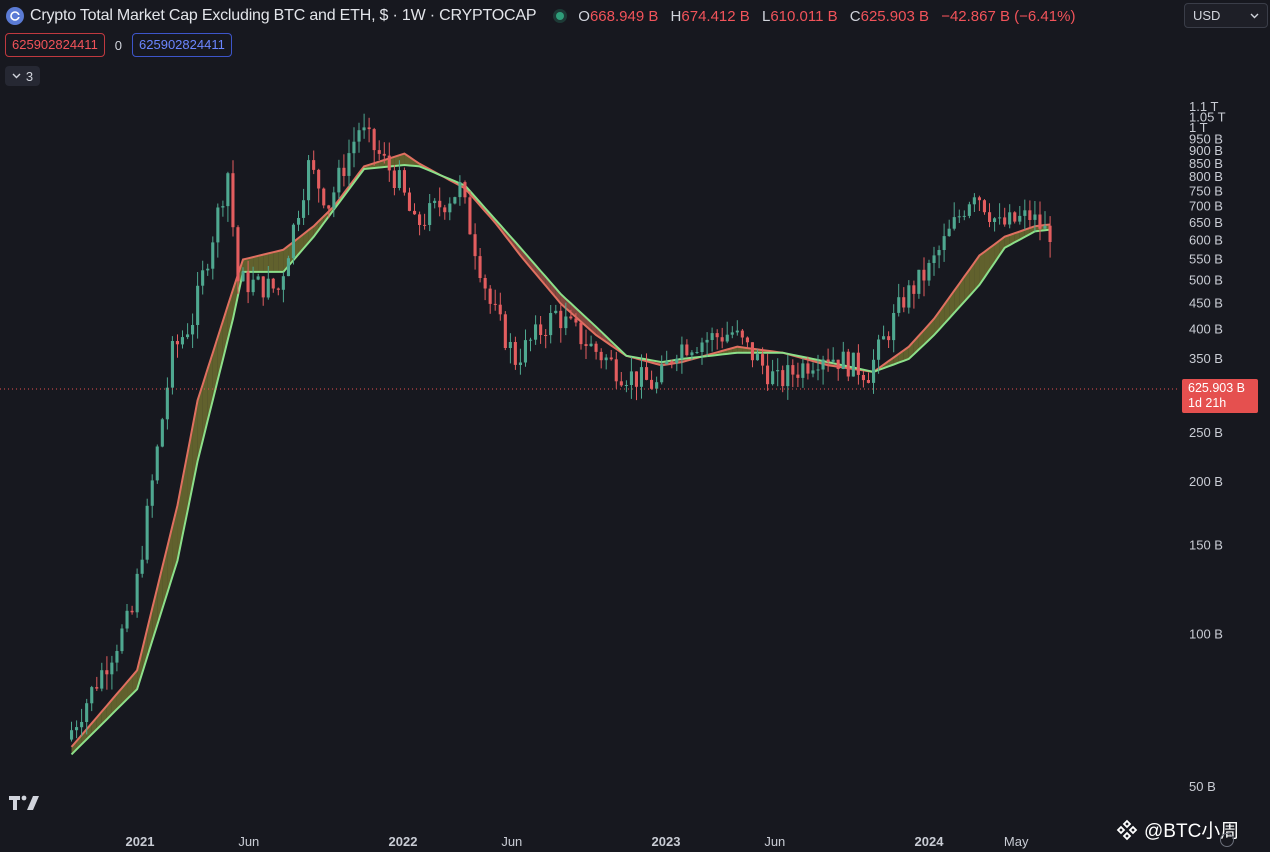 The height and width of the screenshot is (852, 1270). Describe the element at coordinates (624, 16) in the screenshot. I see `ohlc-open-value: 668.949 B` at that location.